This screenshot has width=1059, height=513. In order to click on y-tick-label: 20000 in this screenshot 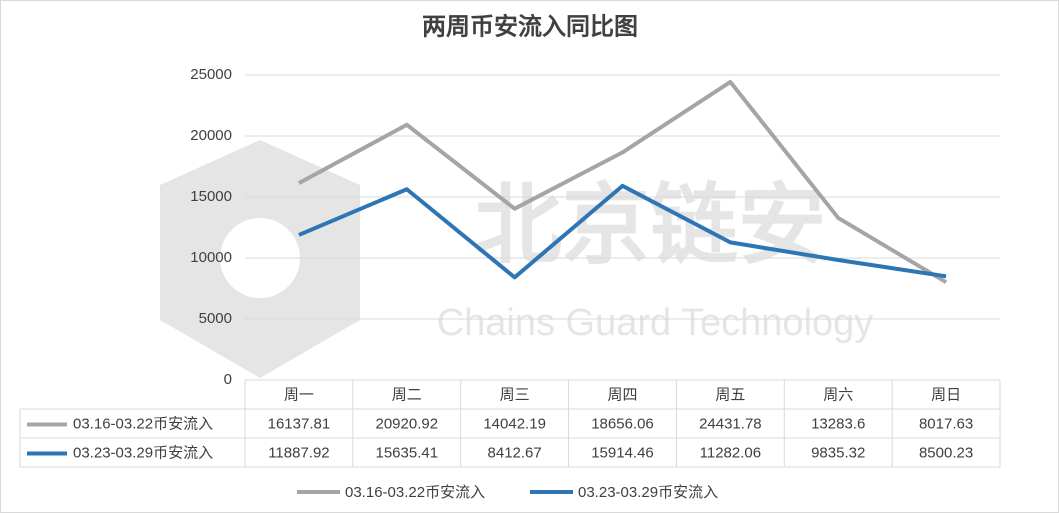, I will do `click(211, 135)`.